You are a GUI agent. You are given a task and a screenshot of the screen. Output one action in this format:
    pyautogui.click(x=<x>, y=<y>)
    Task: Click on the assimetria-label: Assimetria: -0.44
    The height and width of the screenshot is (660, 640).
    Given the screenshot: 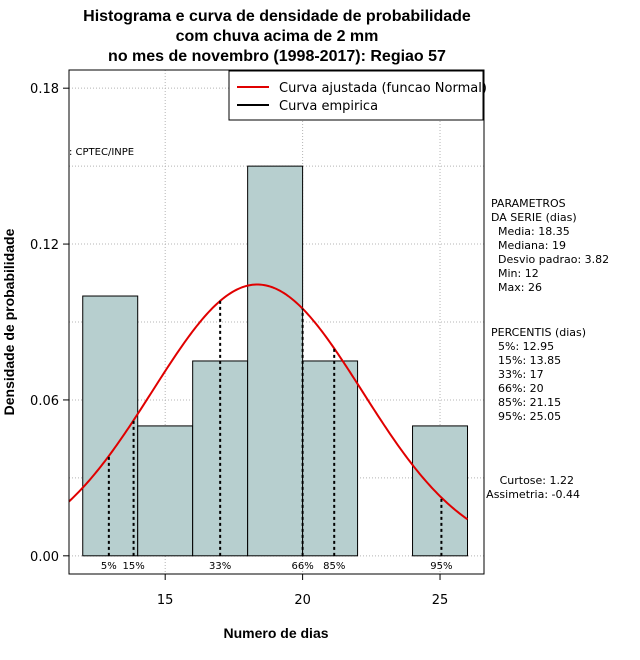 What is the action you would take?
    pyautogui.click(x=533, y=494)
    